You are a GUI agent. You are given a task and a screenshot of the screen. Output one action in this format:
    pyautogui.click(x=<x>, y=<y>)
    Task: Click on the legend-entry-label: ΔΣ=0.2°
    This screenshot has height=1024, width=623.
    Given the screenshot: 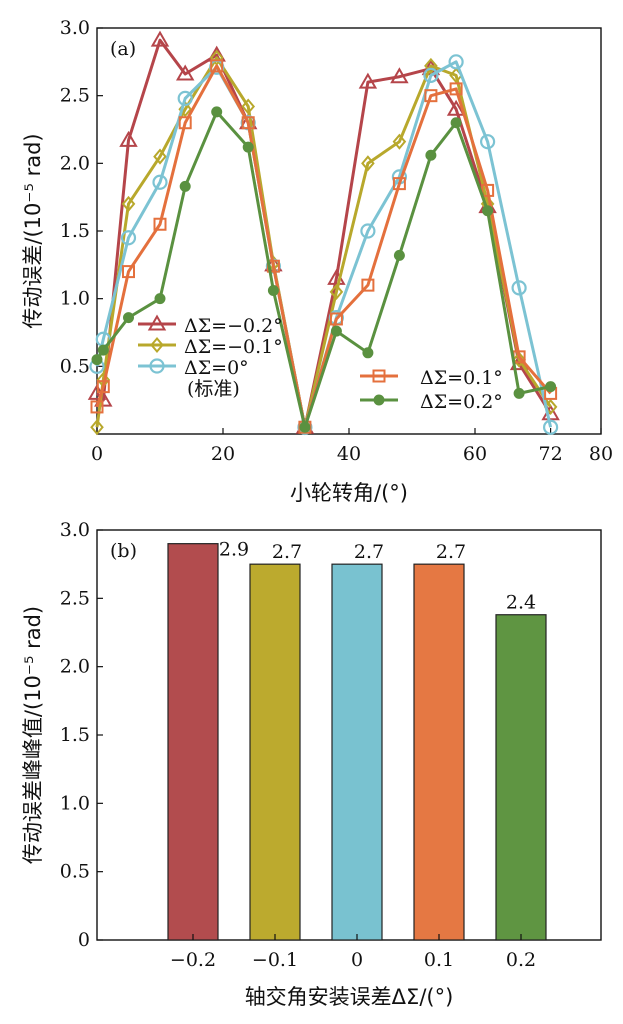 What is the action you would take?
    pyautogui.click(x=461, y=402)
    